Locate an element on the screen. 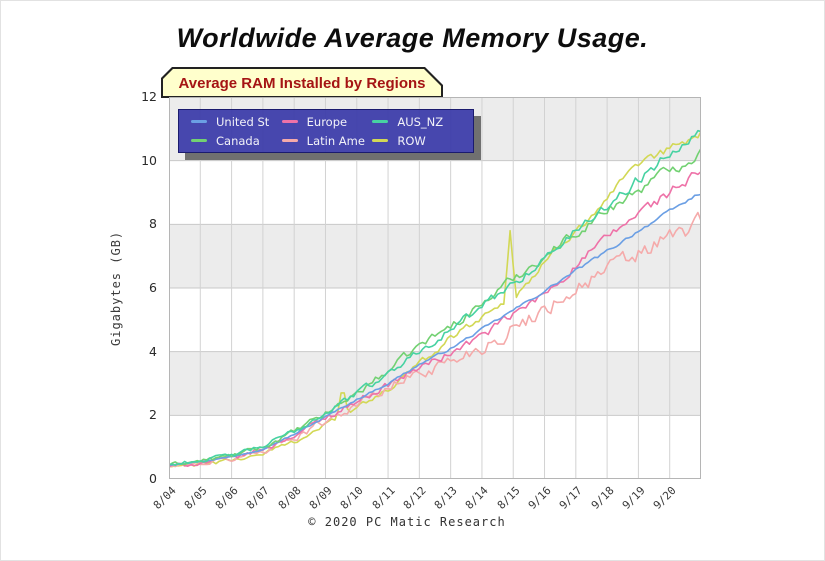 The image size is (825, 561). x-tick-label: 8/13 is located at coordinates (445, 498).